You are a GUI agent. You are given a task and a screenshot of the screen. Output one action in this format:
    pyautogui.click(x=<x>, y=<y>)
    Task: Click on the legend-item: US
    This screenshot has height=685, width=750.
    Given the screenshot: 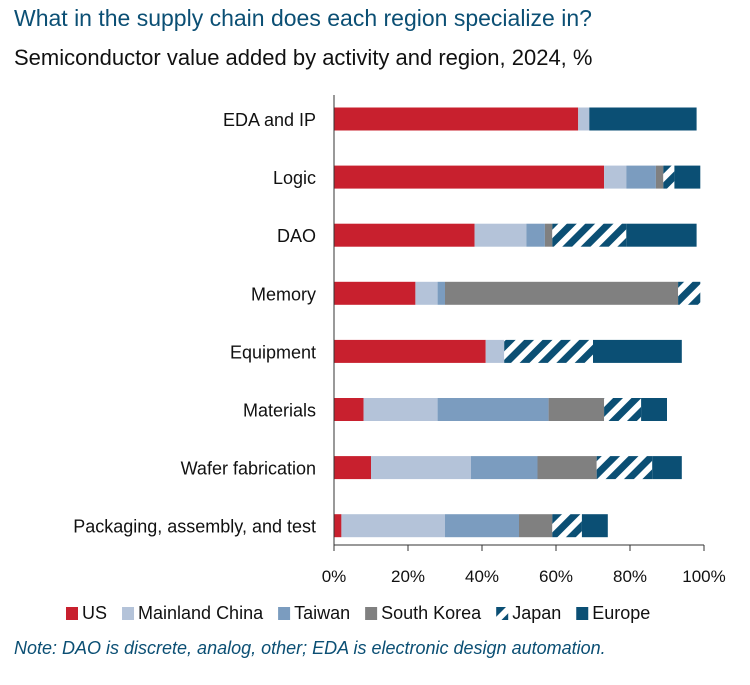 What is the action you would take?
    pyautogui.click(x=86, y=613)
    